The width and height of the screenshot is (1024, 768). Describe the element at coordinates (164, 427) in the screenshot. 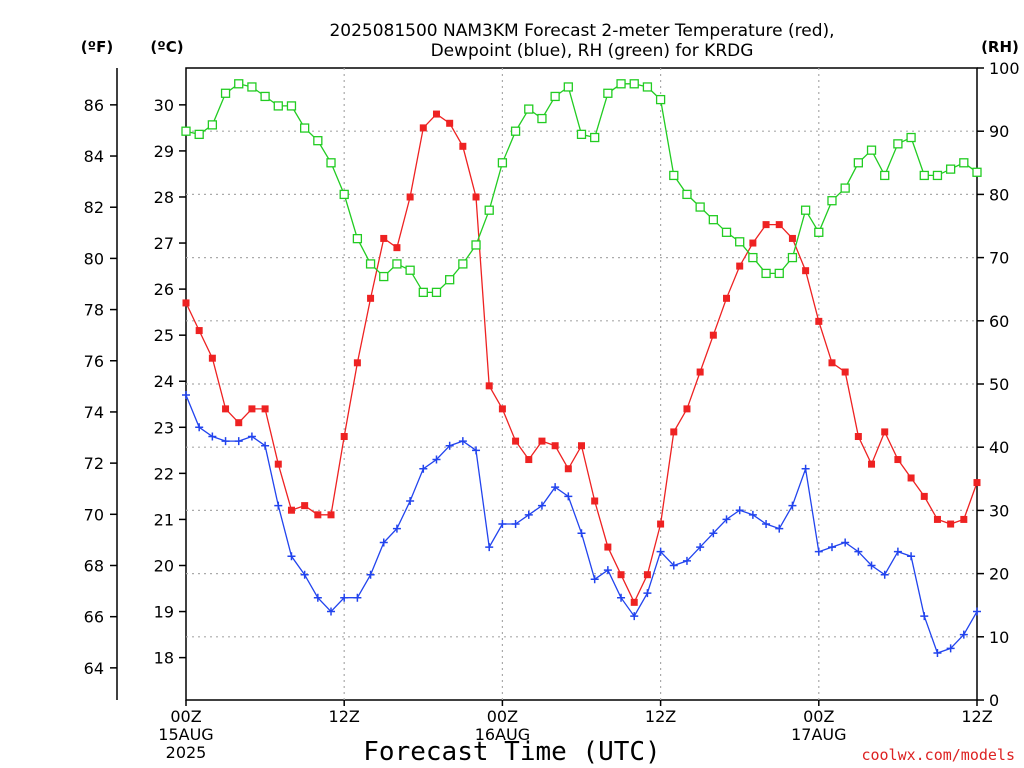

I see `c-tick-label: 23` at that location.